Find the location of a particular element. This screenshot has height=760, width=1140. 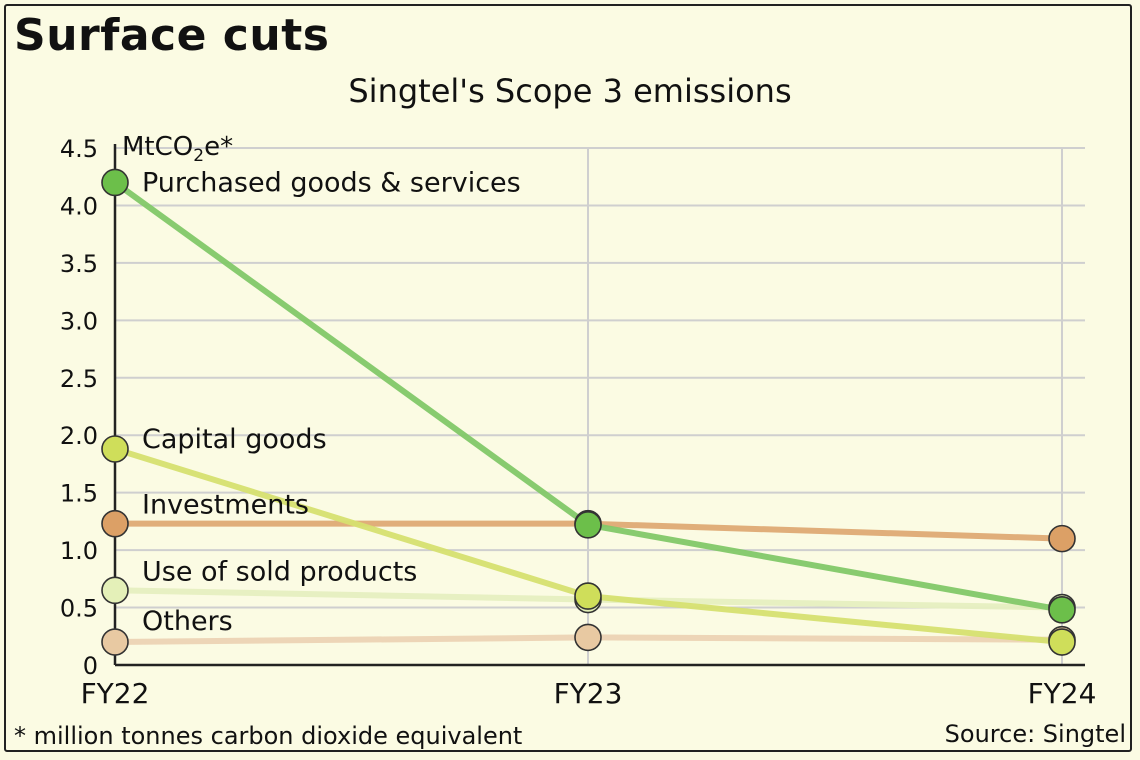

y-axis-label: MtCO2e* is located at coordinates (177, 149).